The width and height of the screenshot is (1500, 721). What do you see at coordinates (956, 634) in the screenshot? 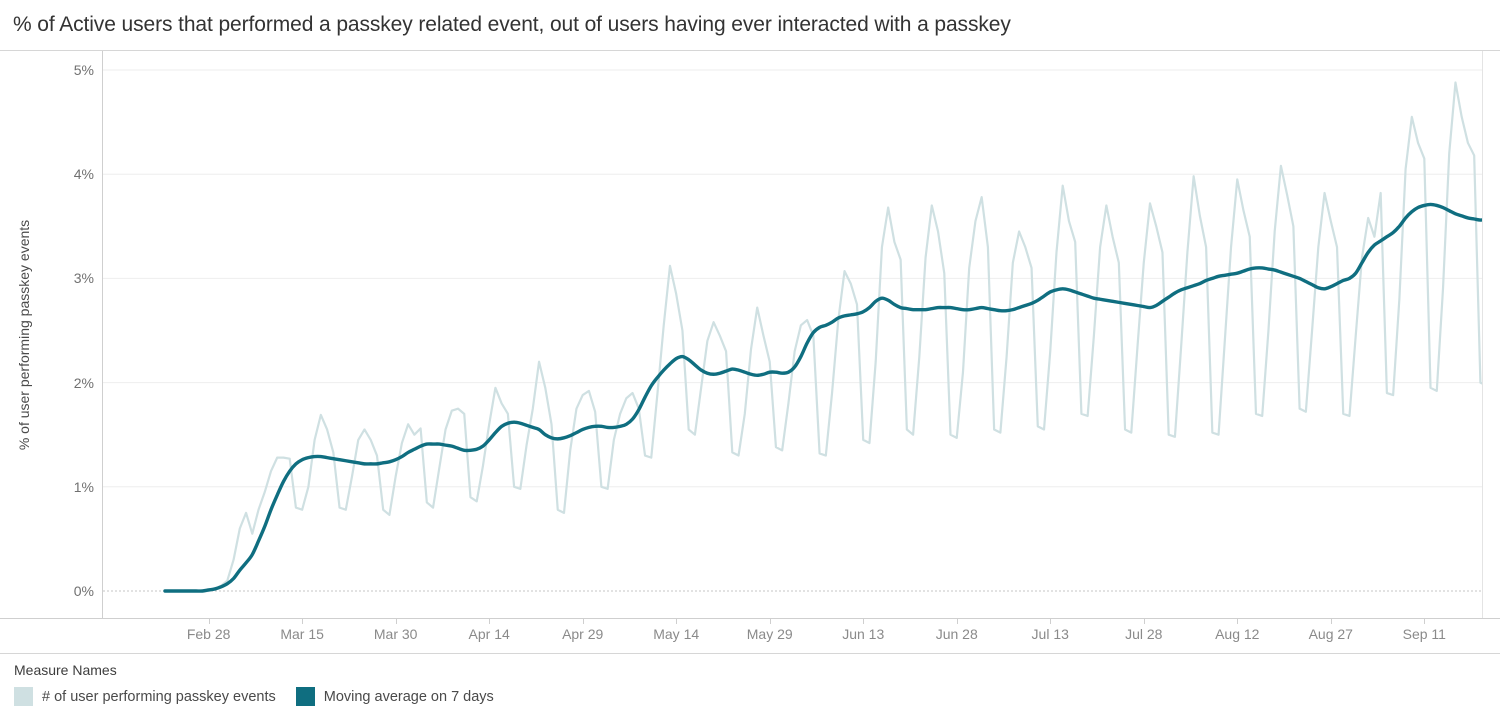
I see `x-axis-tick-label: Jun 28` at bounding box center [956, 634].